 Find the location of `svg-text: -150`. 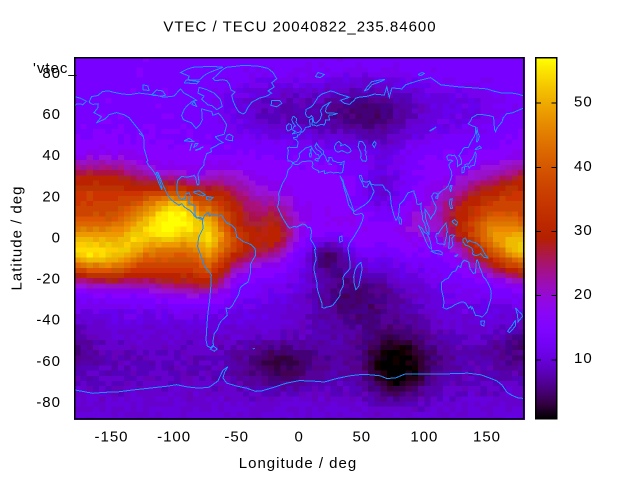

svg-text: -150 is located at coordinates (111, 437).